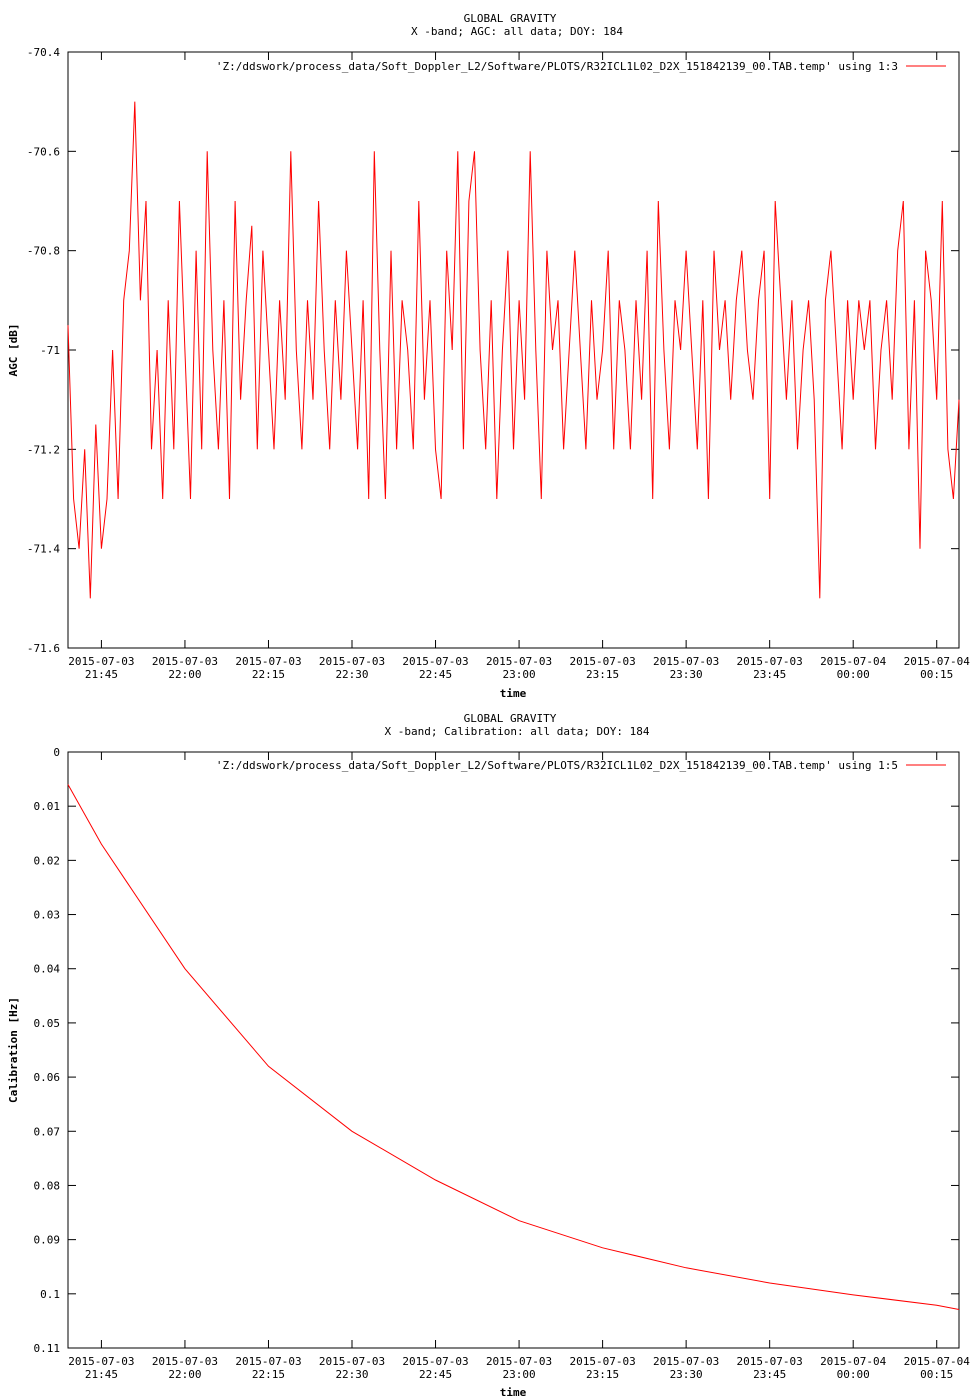 Image resolution: width=980 pixels, height=1400 pixels. Describe the element at coordinates (43, 549) in the screenshot. I see `y-tick-label: -71.4` at that location.